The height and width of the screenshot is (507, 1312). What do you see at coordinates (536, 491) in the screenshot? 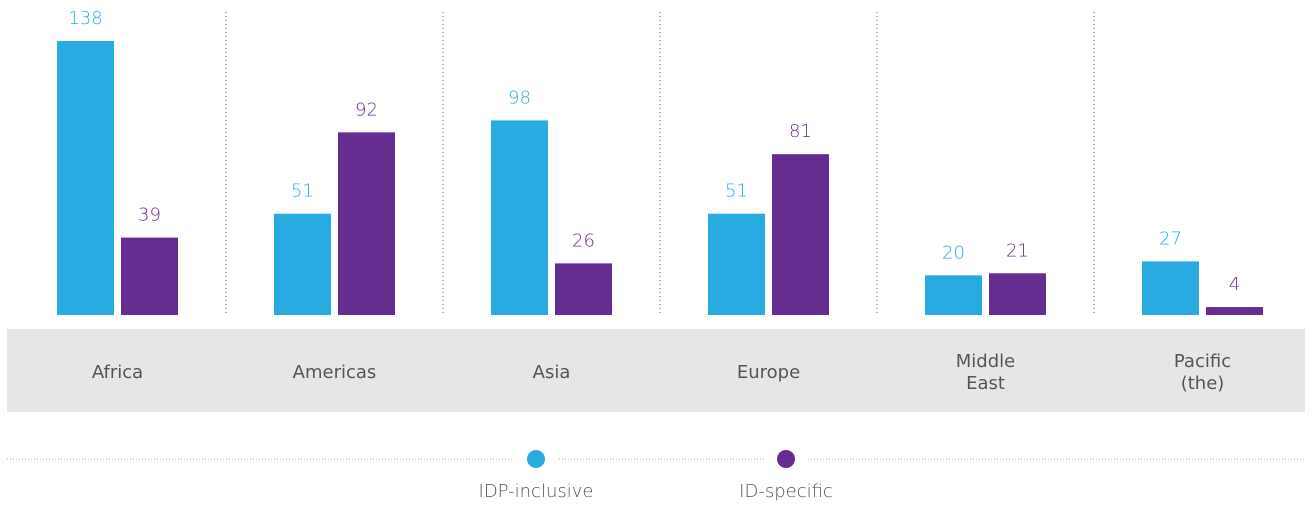
I see `legend-label: IDP-inclusive` at bounding box center [536, 491].